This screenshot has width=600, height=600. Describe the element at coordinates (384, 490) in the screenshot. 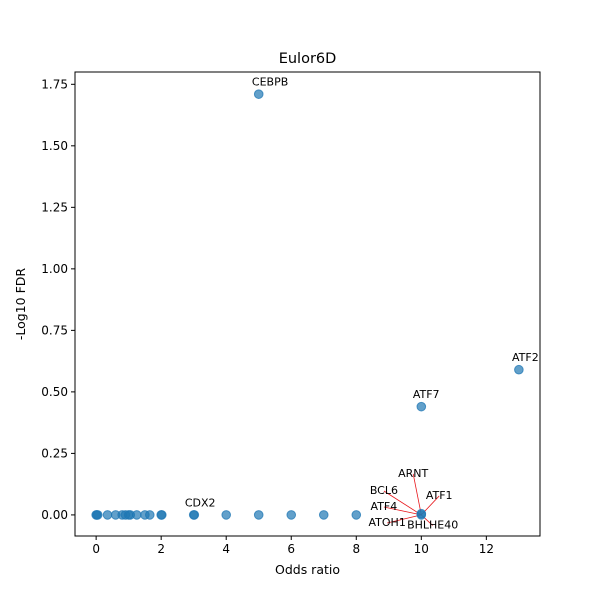

I see `annotation-label: BCL6` at that location.